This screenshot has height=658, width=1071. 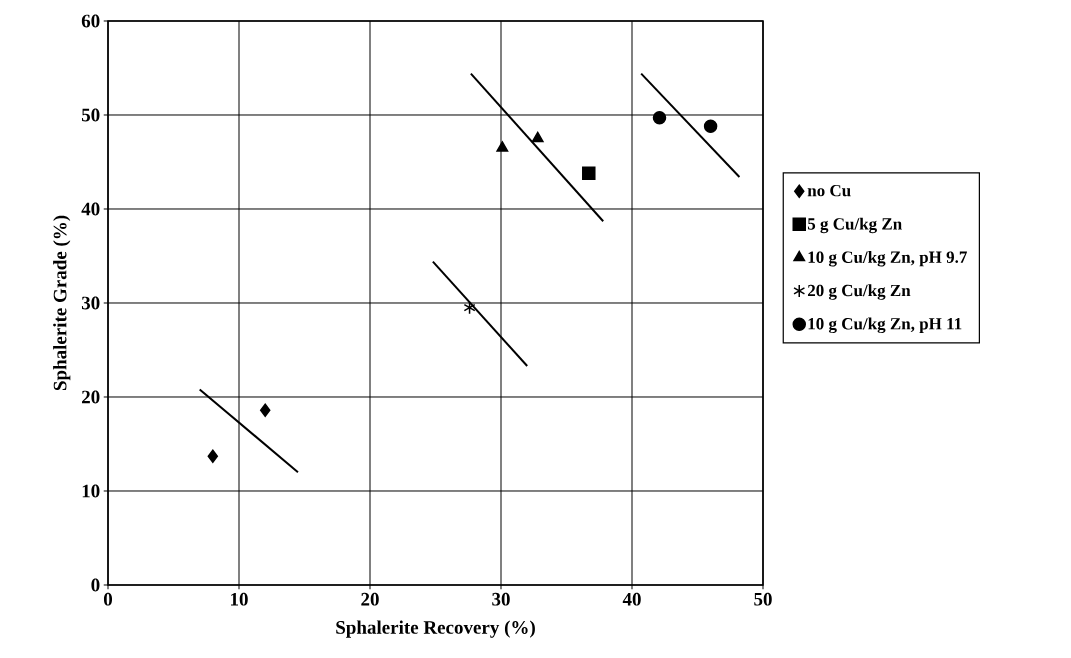 I want to click on legend-label: 20 g Cu/kg Zn, so click(x=859, y=292).